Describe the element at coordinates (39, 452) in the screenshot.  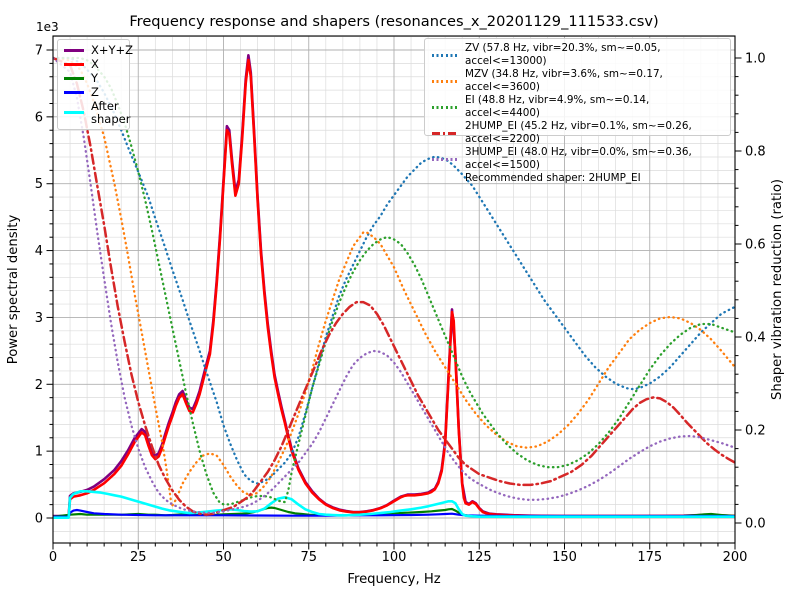
I see `y-left-tick-label: 1` at that location.